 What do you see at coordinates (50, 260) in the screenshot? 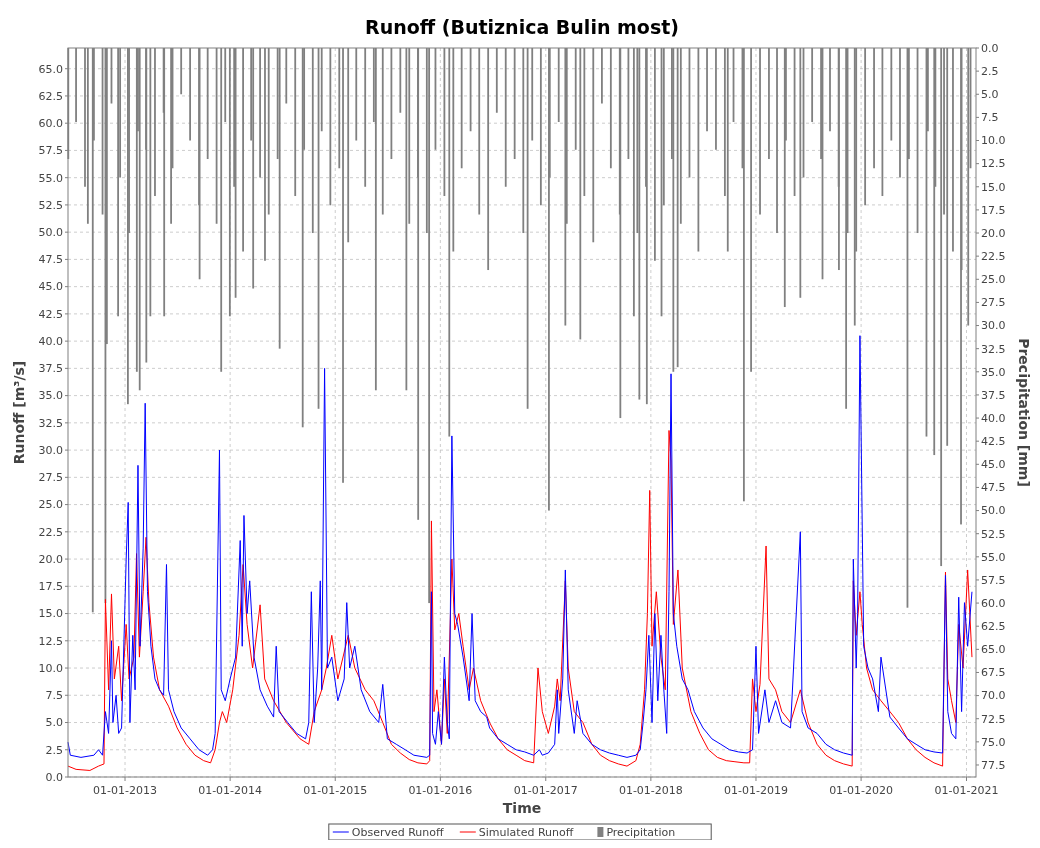
I see `y-tick-label: 47.5` at bounding box center [50, 260].